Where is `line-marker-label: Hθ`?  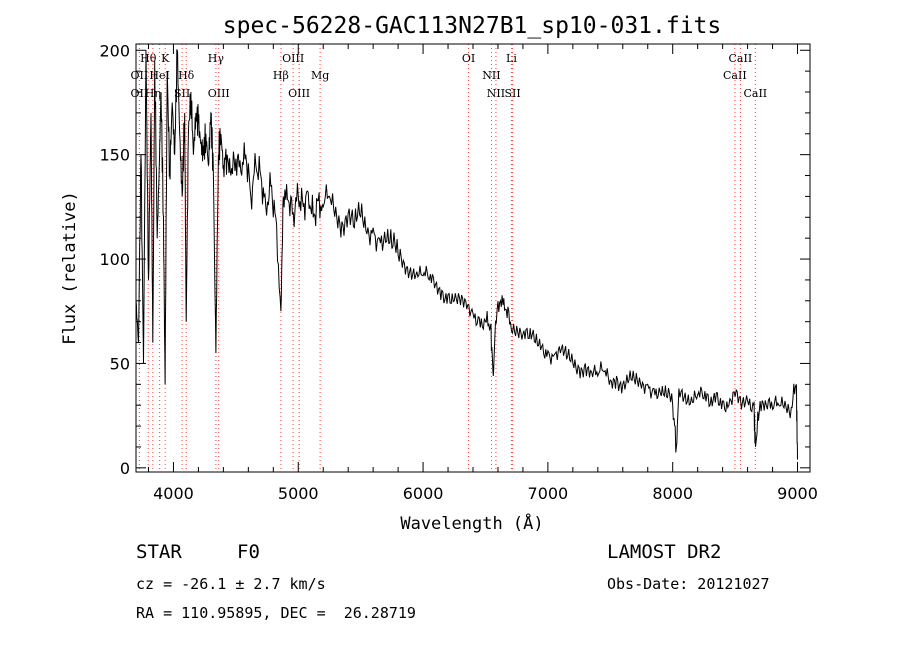 line-marker-label: Hθ is located at coordinates (148, 58).